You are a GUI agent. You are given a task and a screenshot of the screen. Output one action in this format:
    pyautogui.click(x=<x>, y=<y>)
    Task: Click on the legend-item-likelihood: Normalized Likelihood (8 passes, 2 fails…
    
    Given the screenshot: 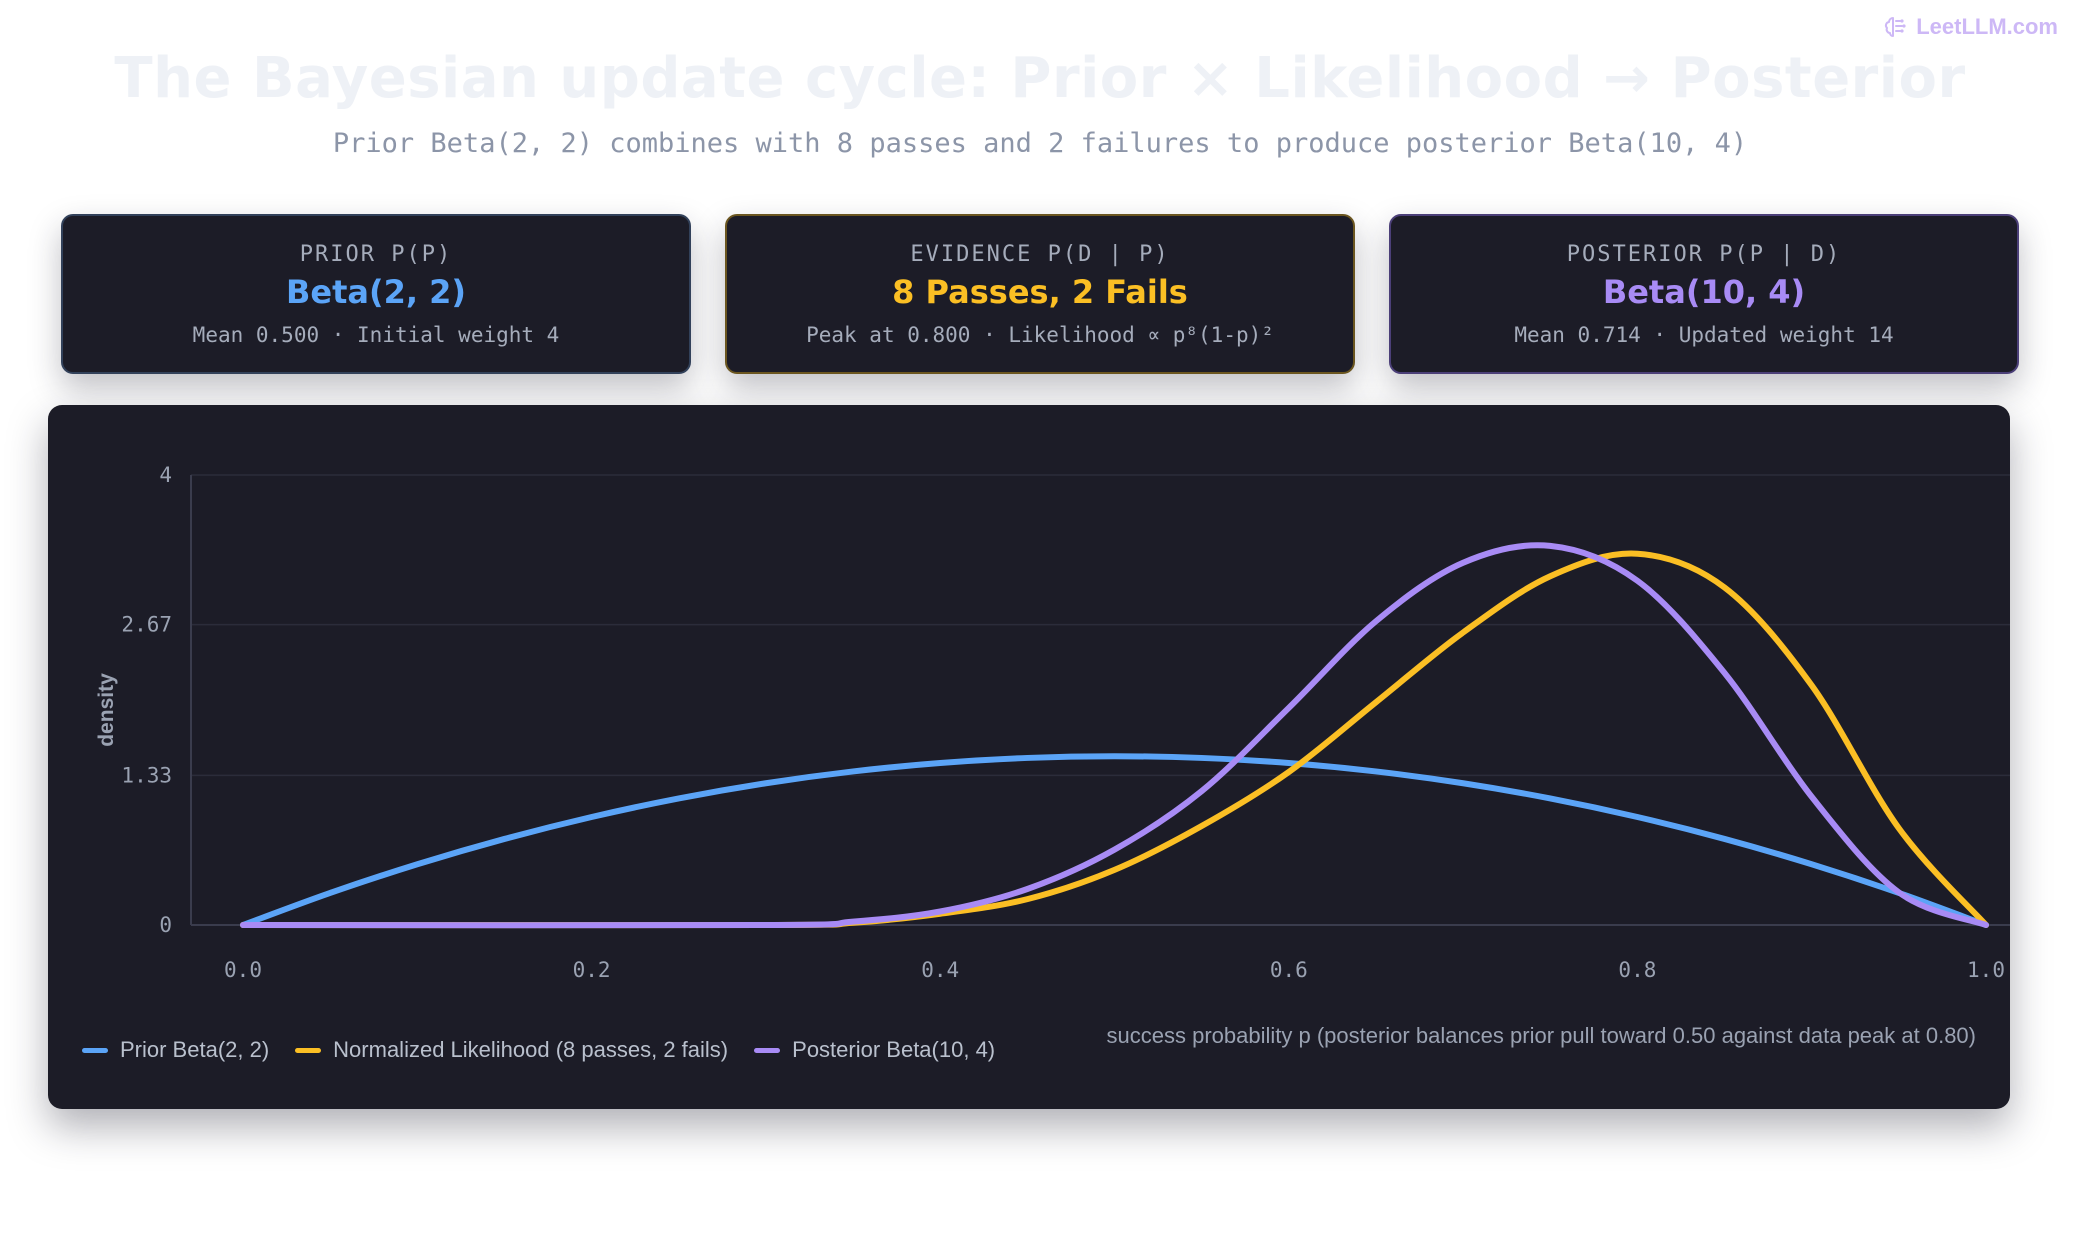 What is the action you would take?
    pyautogui.click(x=511, y=1050)
    